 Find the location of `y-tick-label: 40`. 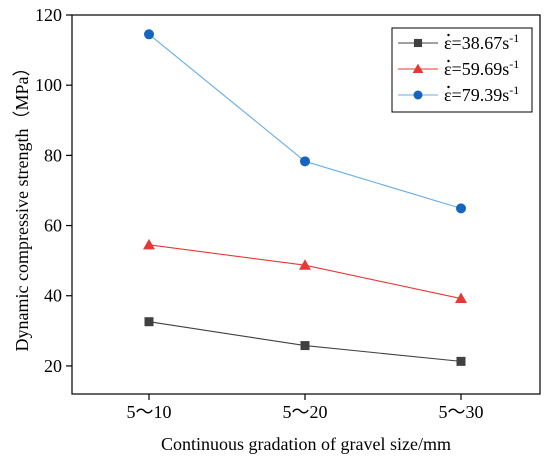

y-tick-label: 40 is located at coordinates (53, 296).